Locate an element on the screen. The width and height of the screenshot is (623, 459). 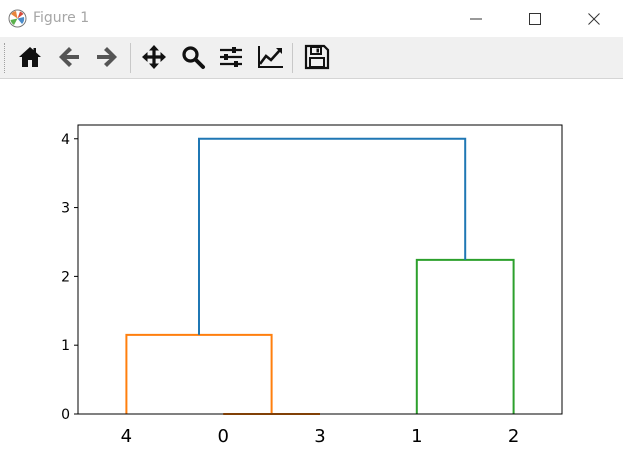
navigation-toolbar is located at coordinates (311, 58).